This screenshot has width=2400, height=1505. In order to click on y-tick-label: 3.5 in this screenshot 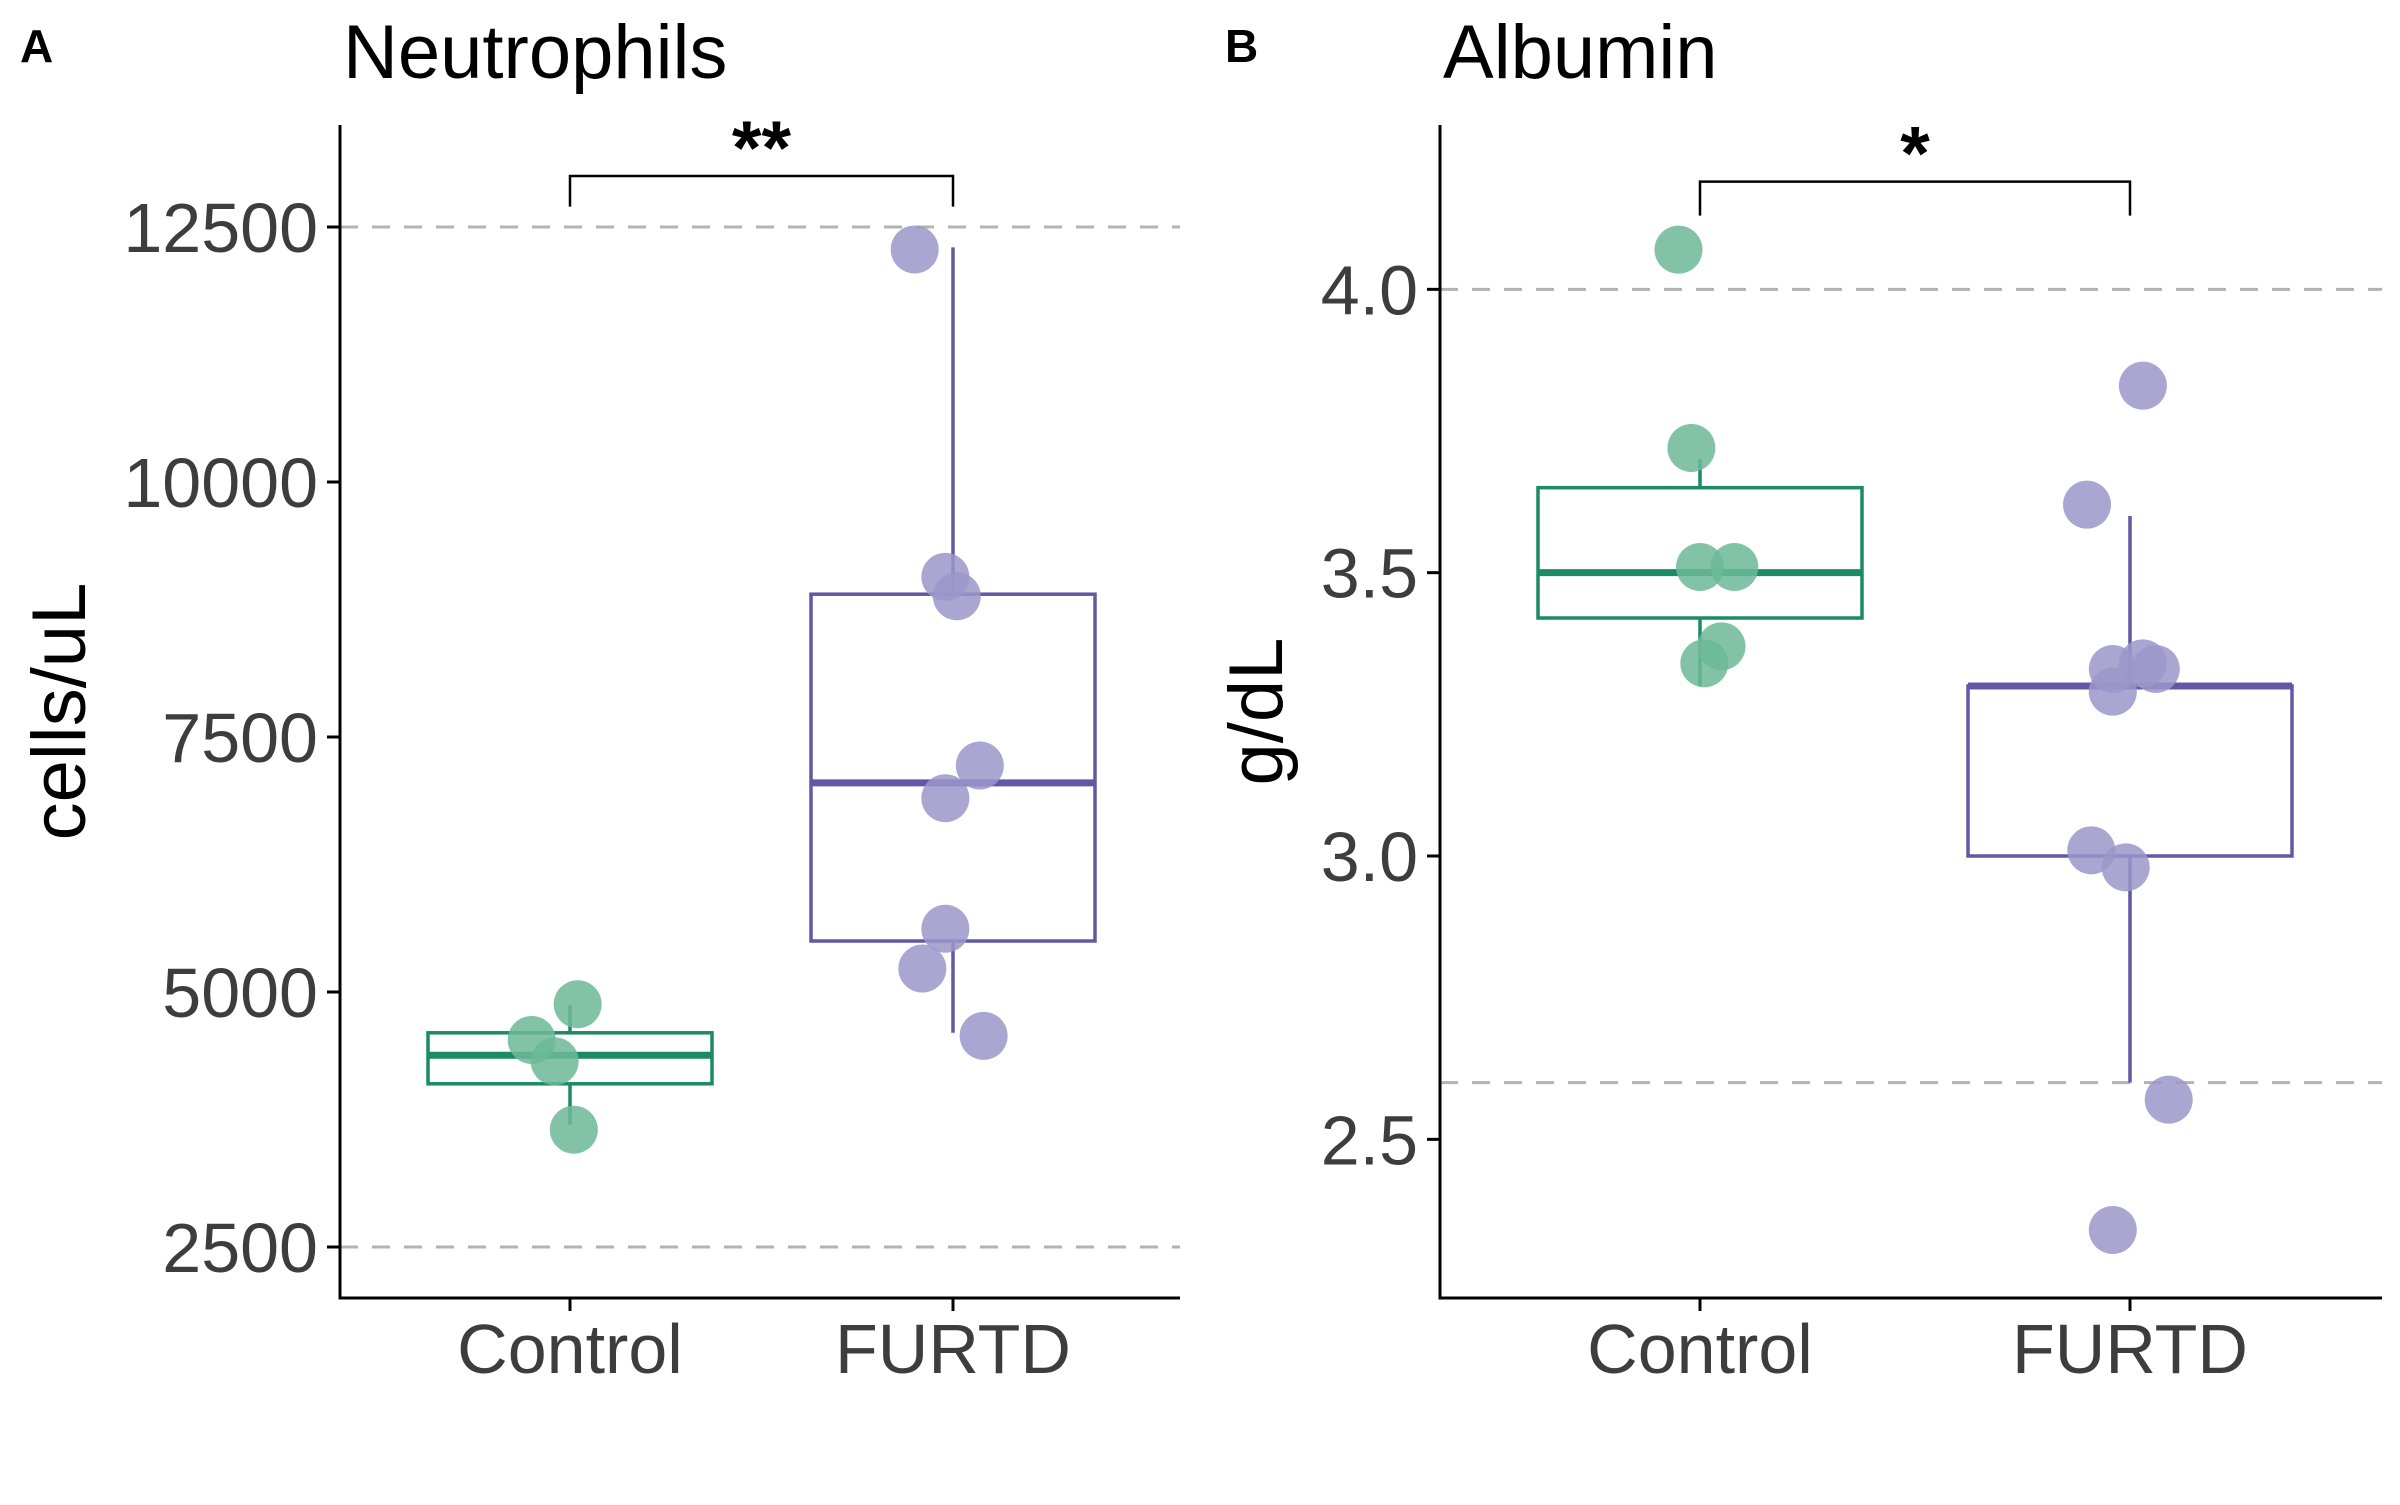, I will do `click(1369, 574)`.